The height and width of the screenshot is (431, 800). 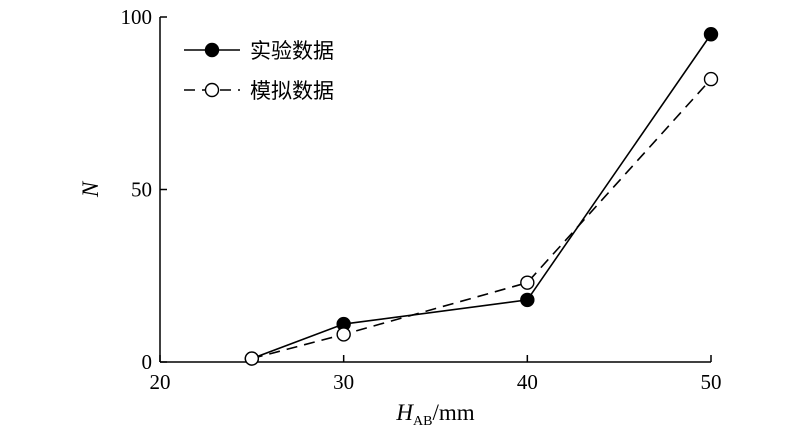 What do you see at coordinates (292, 51) in the screenshot?
I see `legend-label-1: 实验数据` at bounding box center [292, 51].